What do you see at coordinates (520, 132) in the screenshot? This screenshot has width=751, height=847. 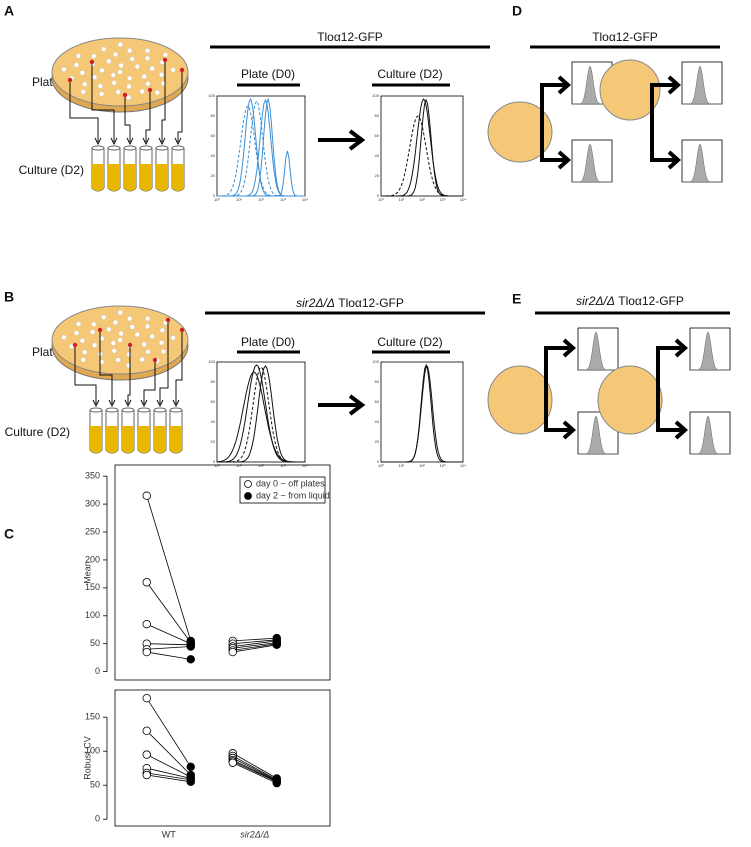 I see `dish-partial` at bounding box center [520, 132].